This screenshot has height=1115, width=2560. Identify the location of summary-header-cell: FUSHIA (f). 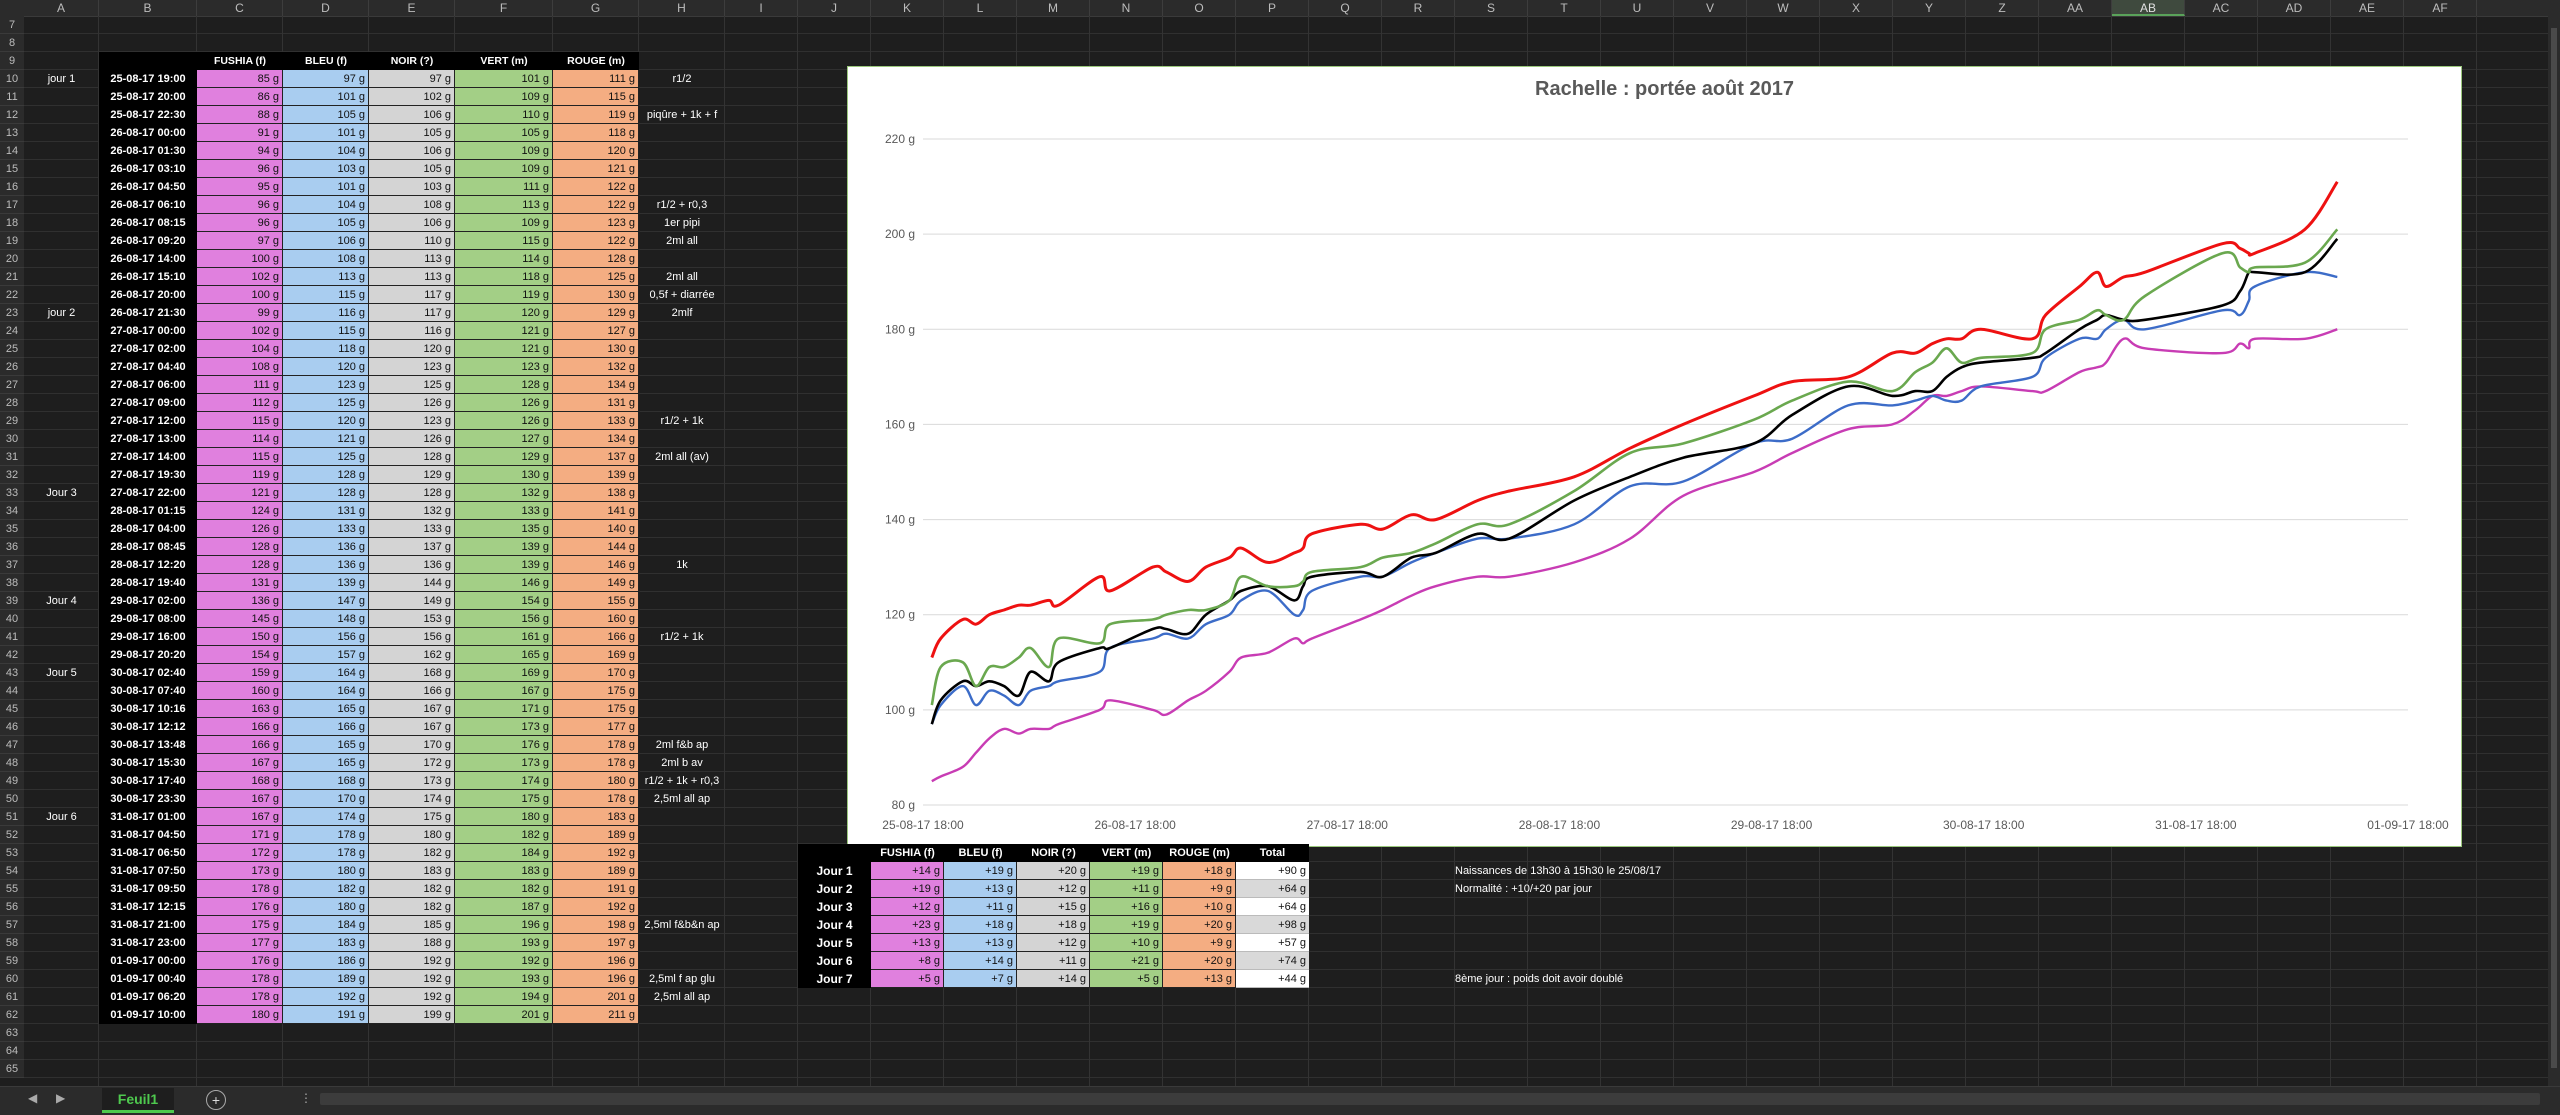
(907, 853).